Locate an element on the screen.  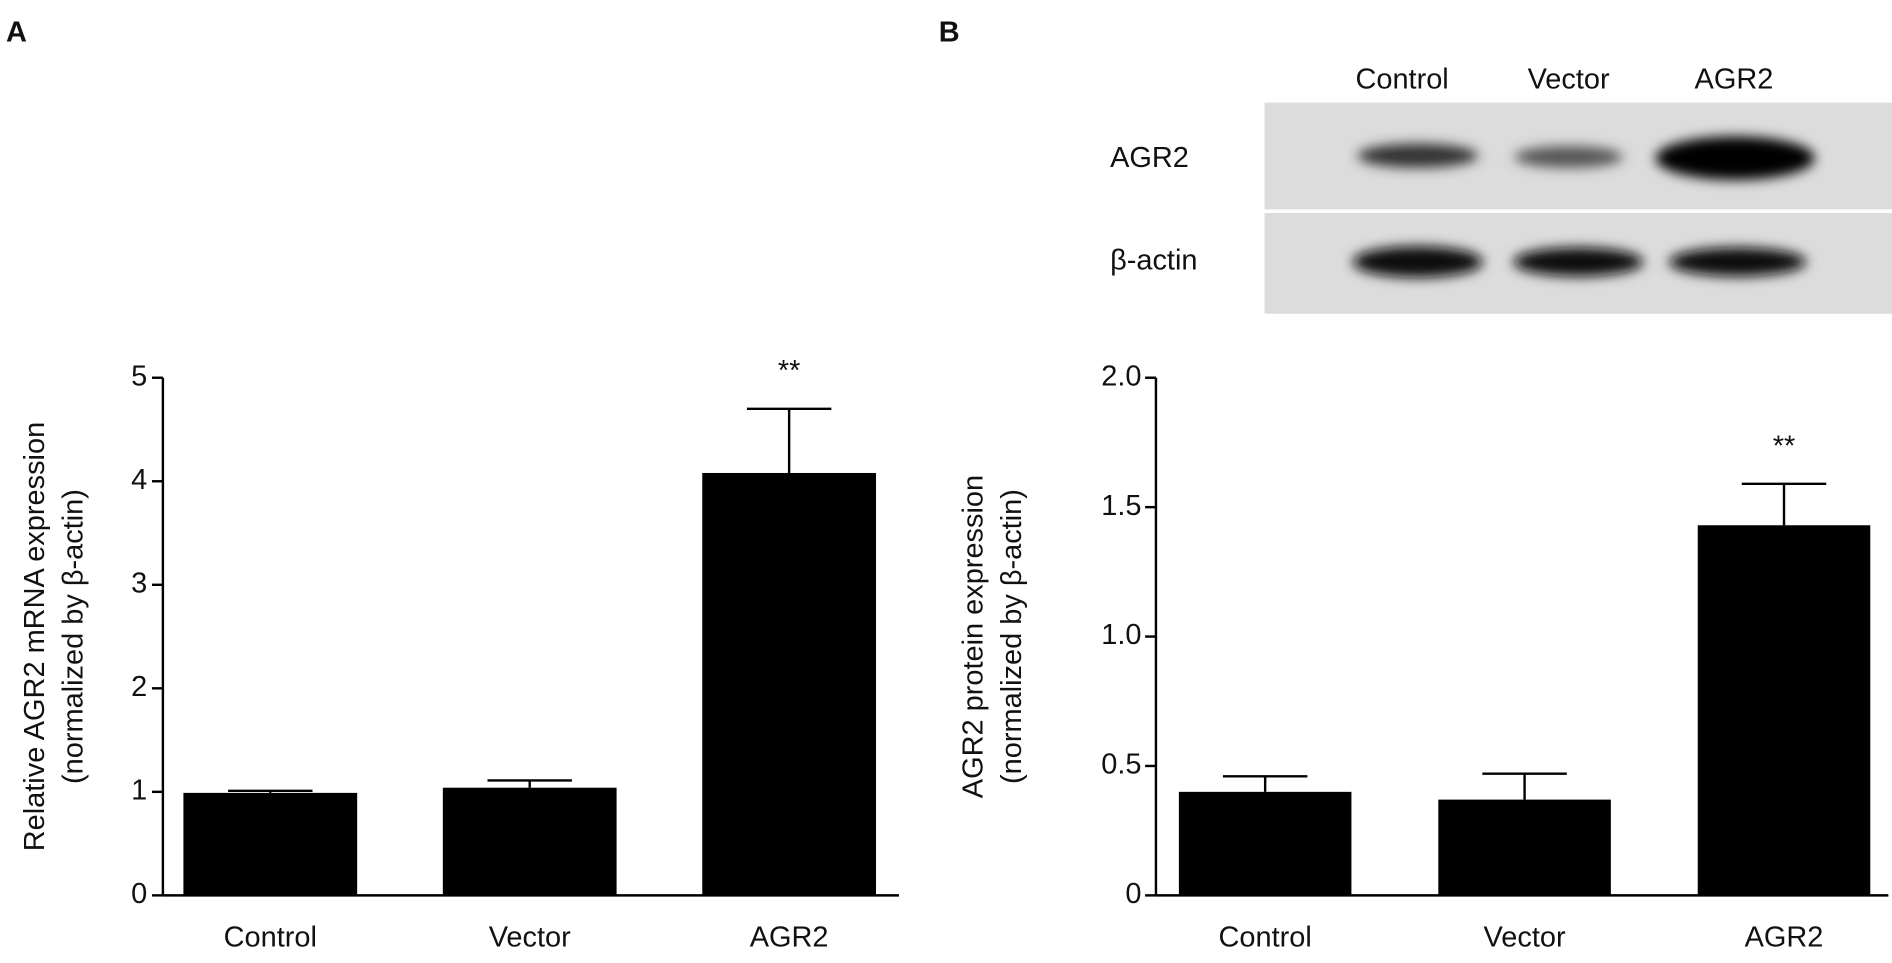
y-tick-label: 1.0 is located at coordinates (1121, 635).